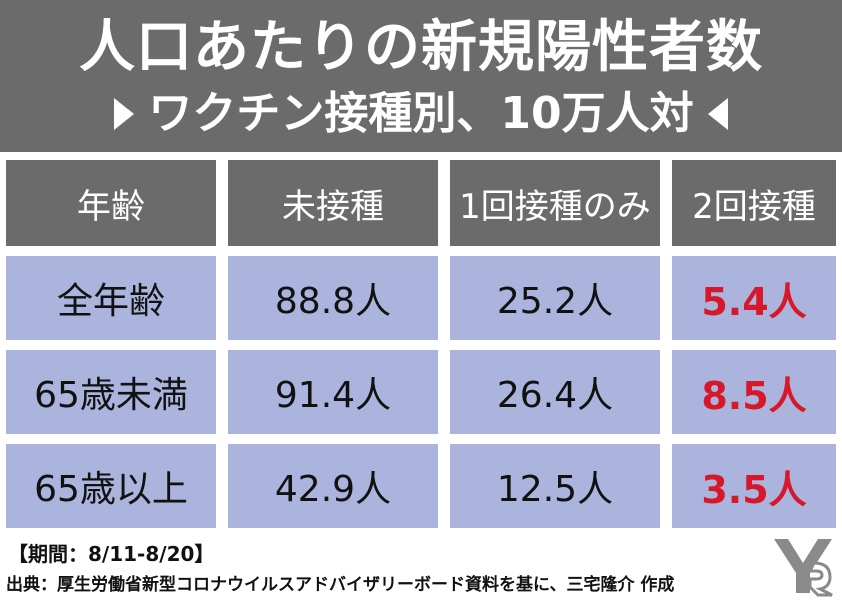 This screenshot has height=602, width=842. I want to click on header-unvaccinated: 未接種, so click(333, 203).